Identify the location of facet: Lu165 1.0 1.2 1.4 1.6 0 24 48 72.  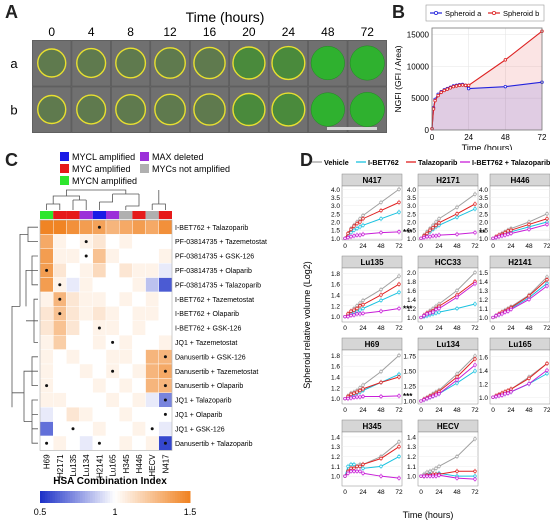
(514, 375).